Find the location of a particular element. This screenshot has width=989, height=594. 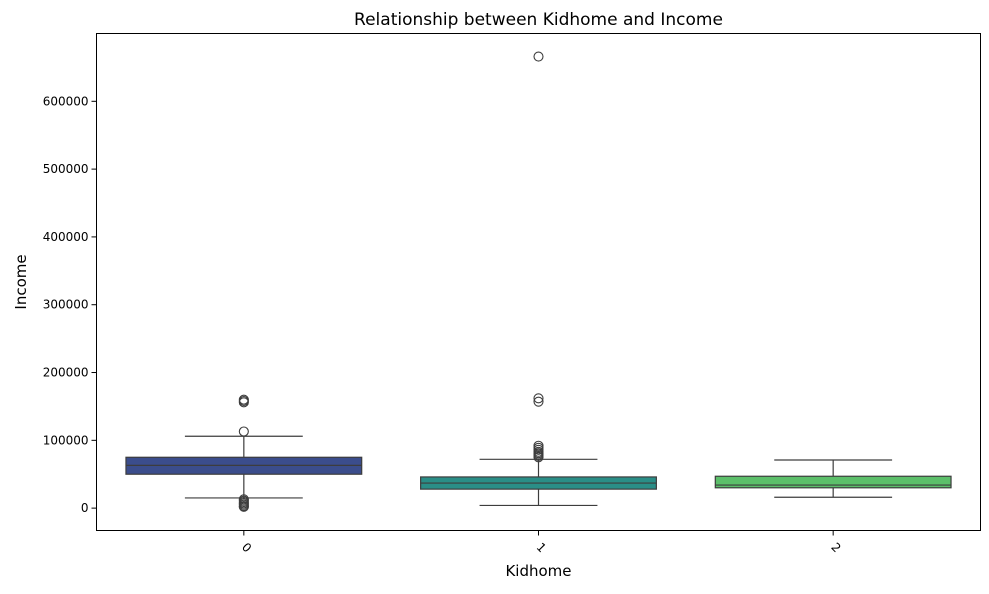

x-tick-label: 0 is located at coordinates (246, 547).